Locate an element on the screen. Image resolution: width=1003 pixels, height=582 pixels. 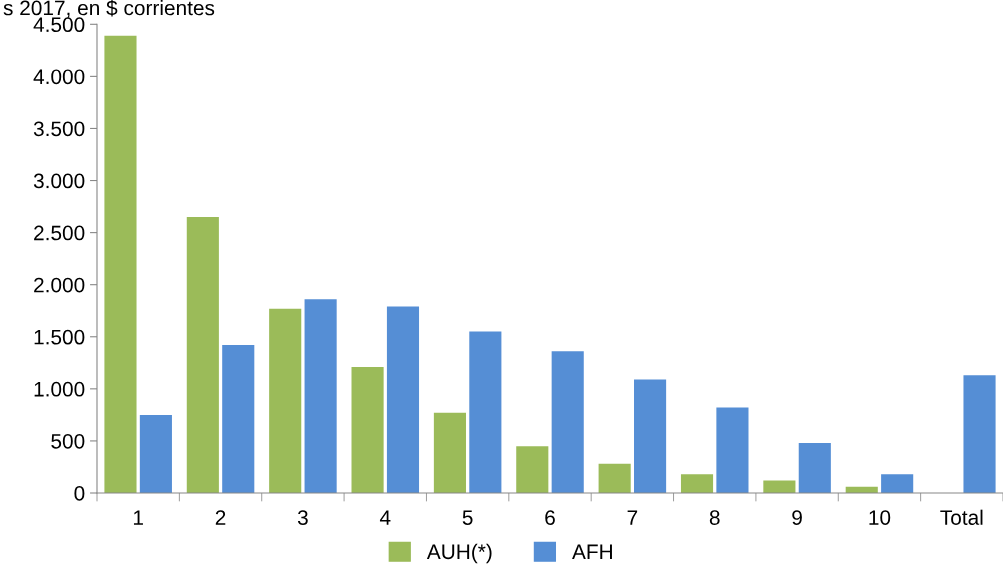
y-tick-label: 0 is located at coordinates (79, 493).